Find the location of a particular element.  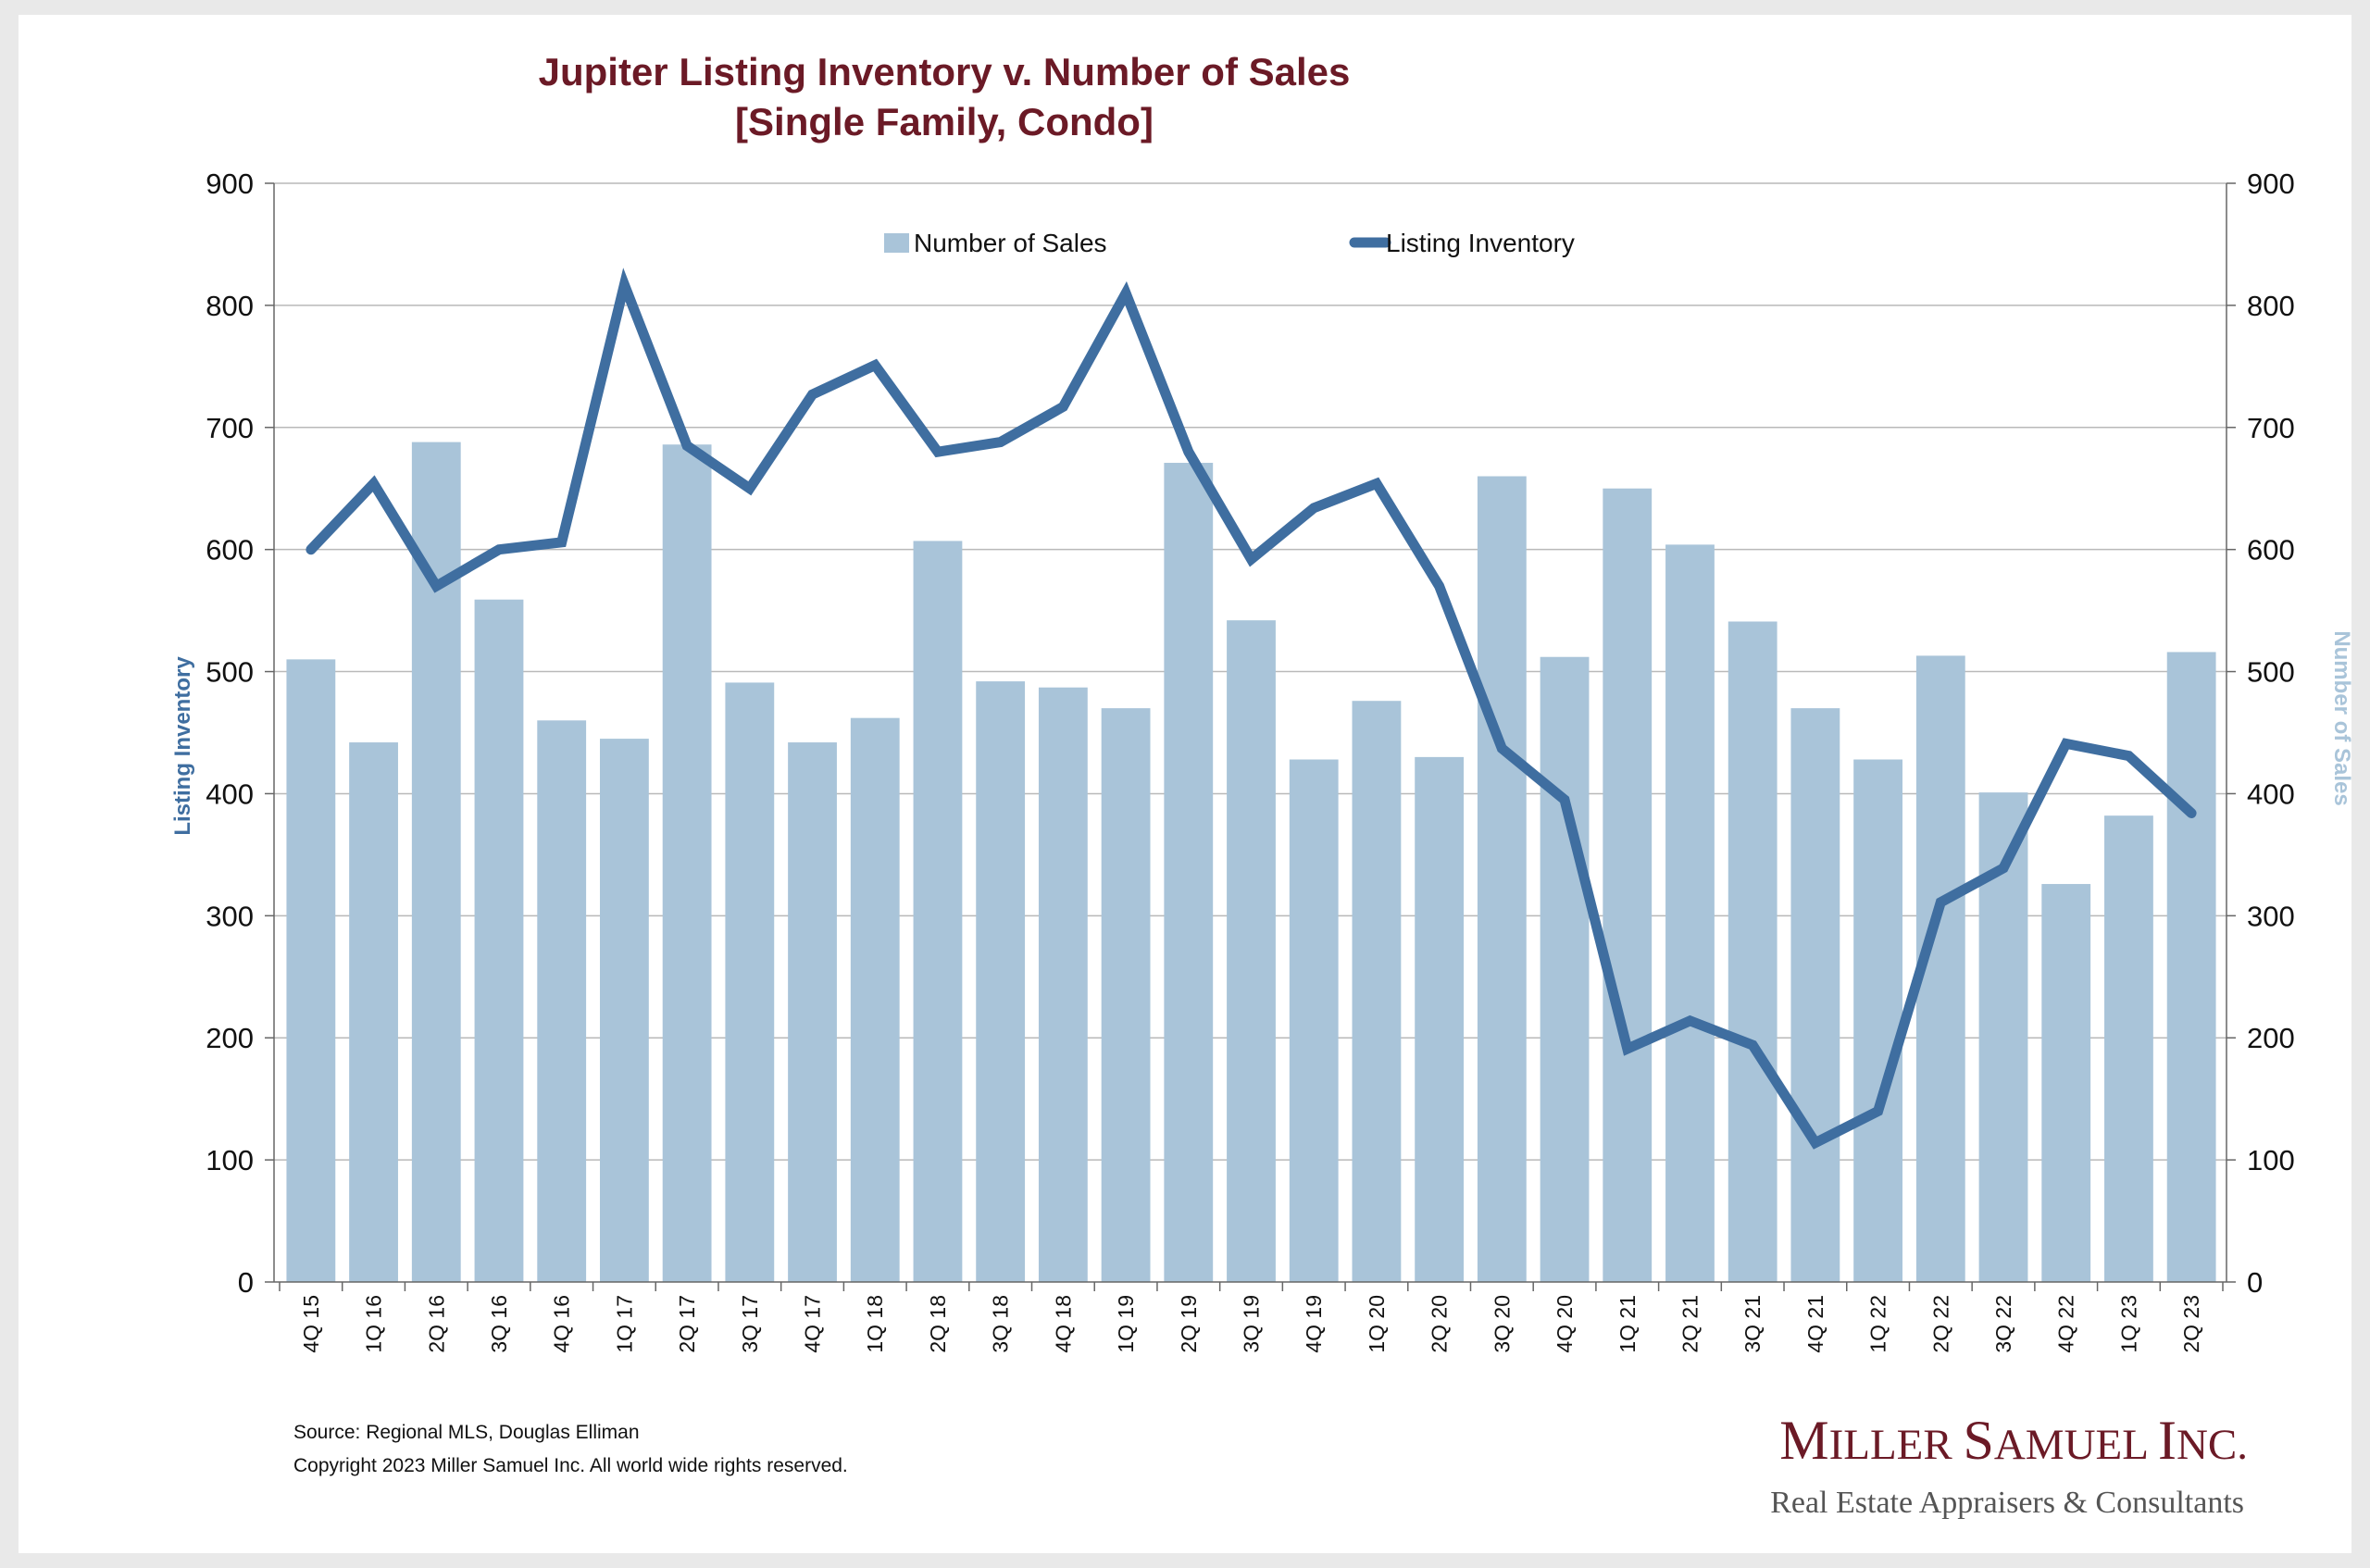

x-tick-label: 2Q 22 is located at coordinates (1940, 1324).